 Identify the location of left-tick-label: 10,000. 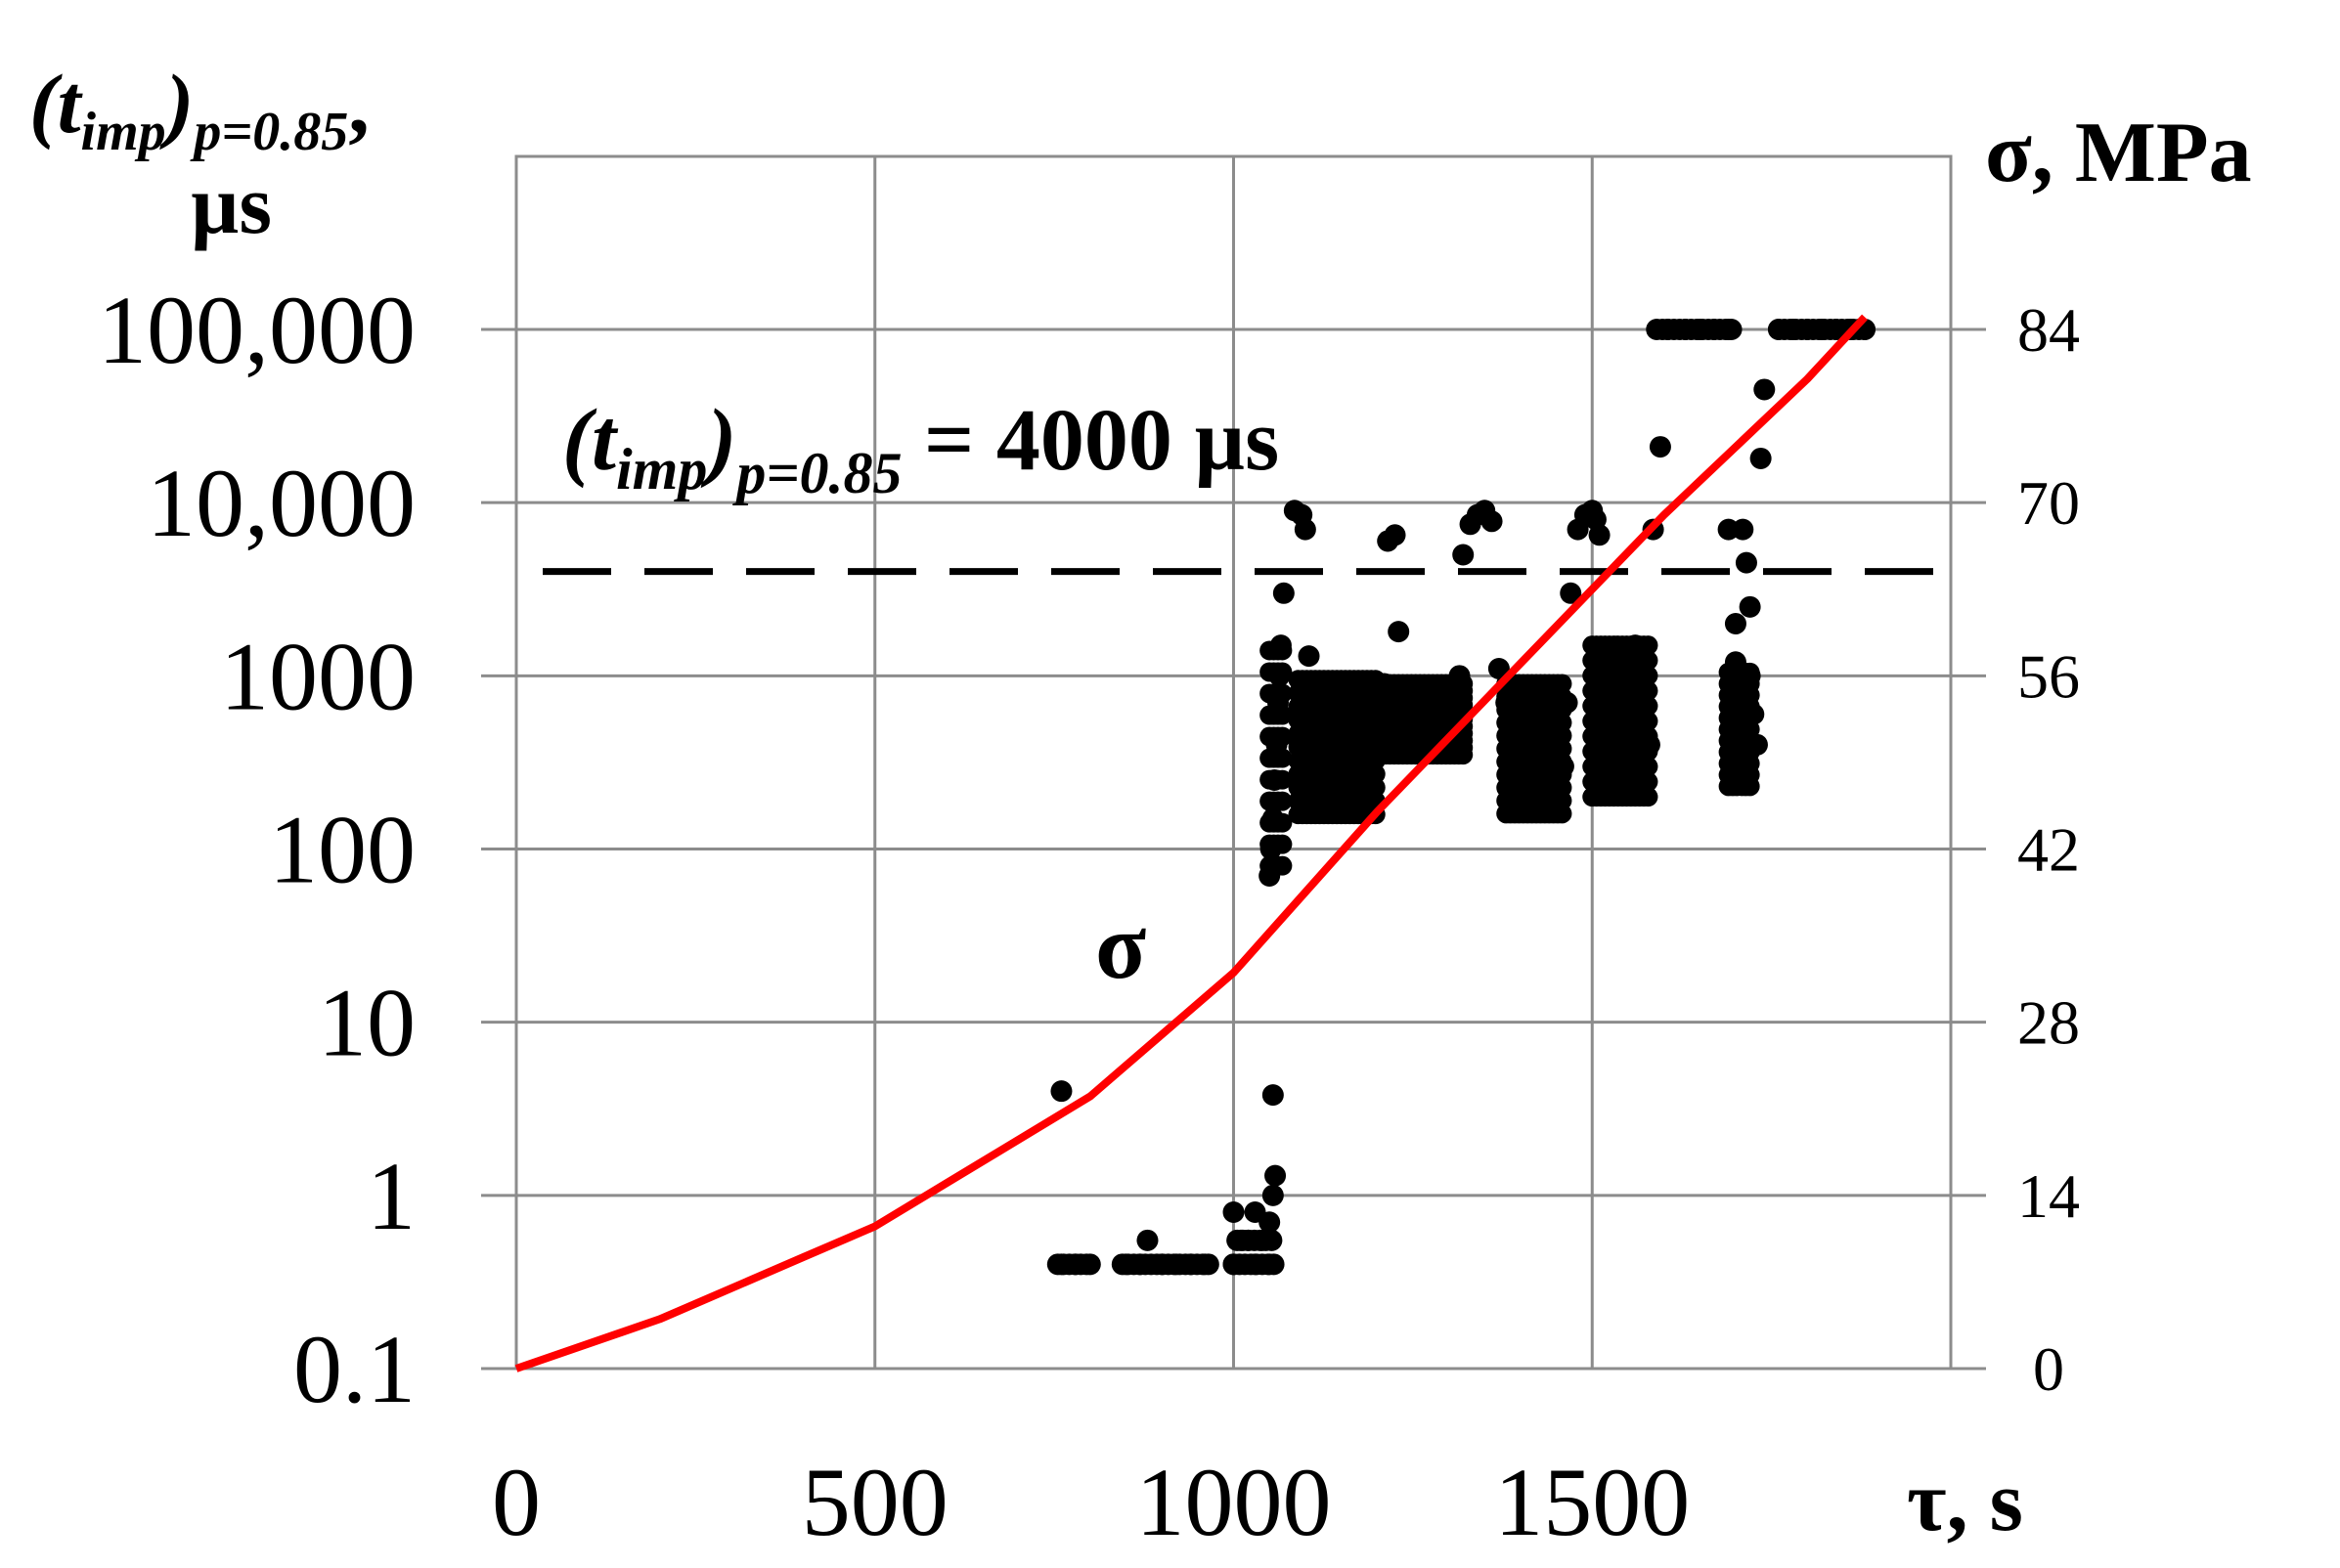
(281, 503).